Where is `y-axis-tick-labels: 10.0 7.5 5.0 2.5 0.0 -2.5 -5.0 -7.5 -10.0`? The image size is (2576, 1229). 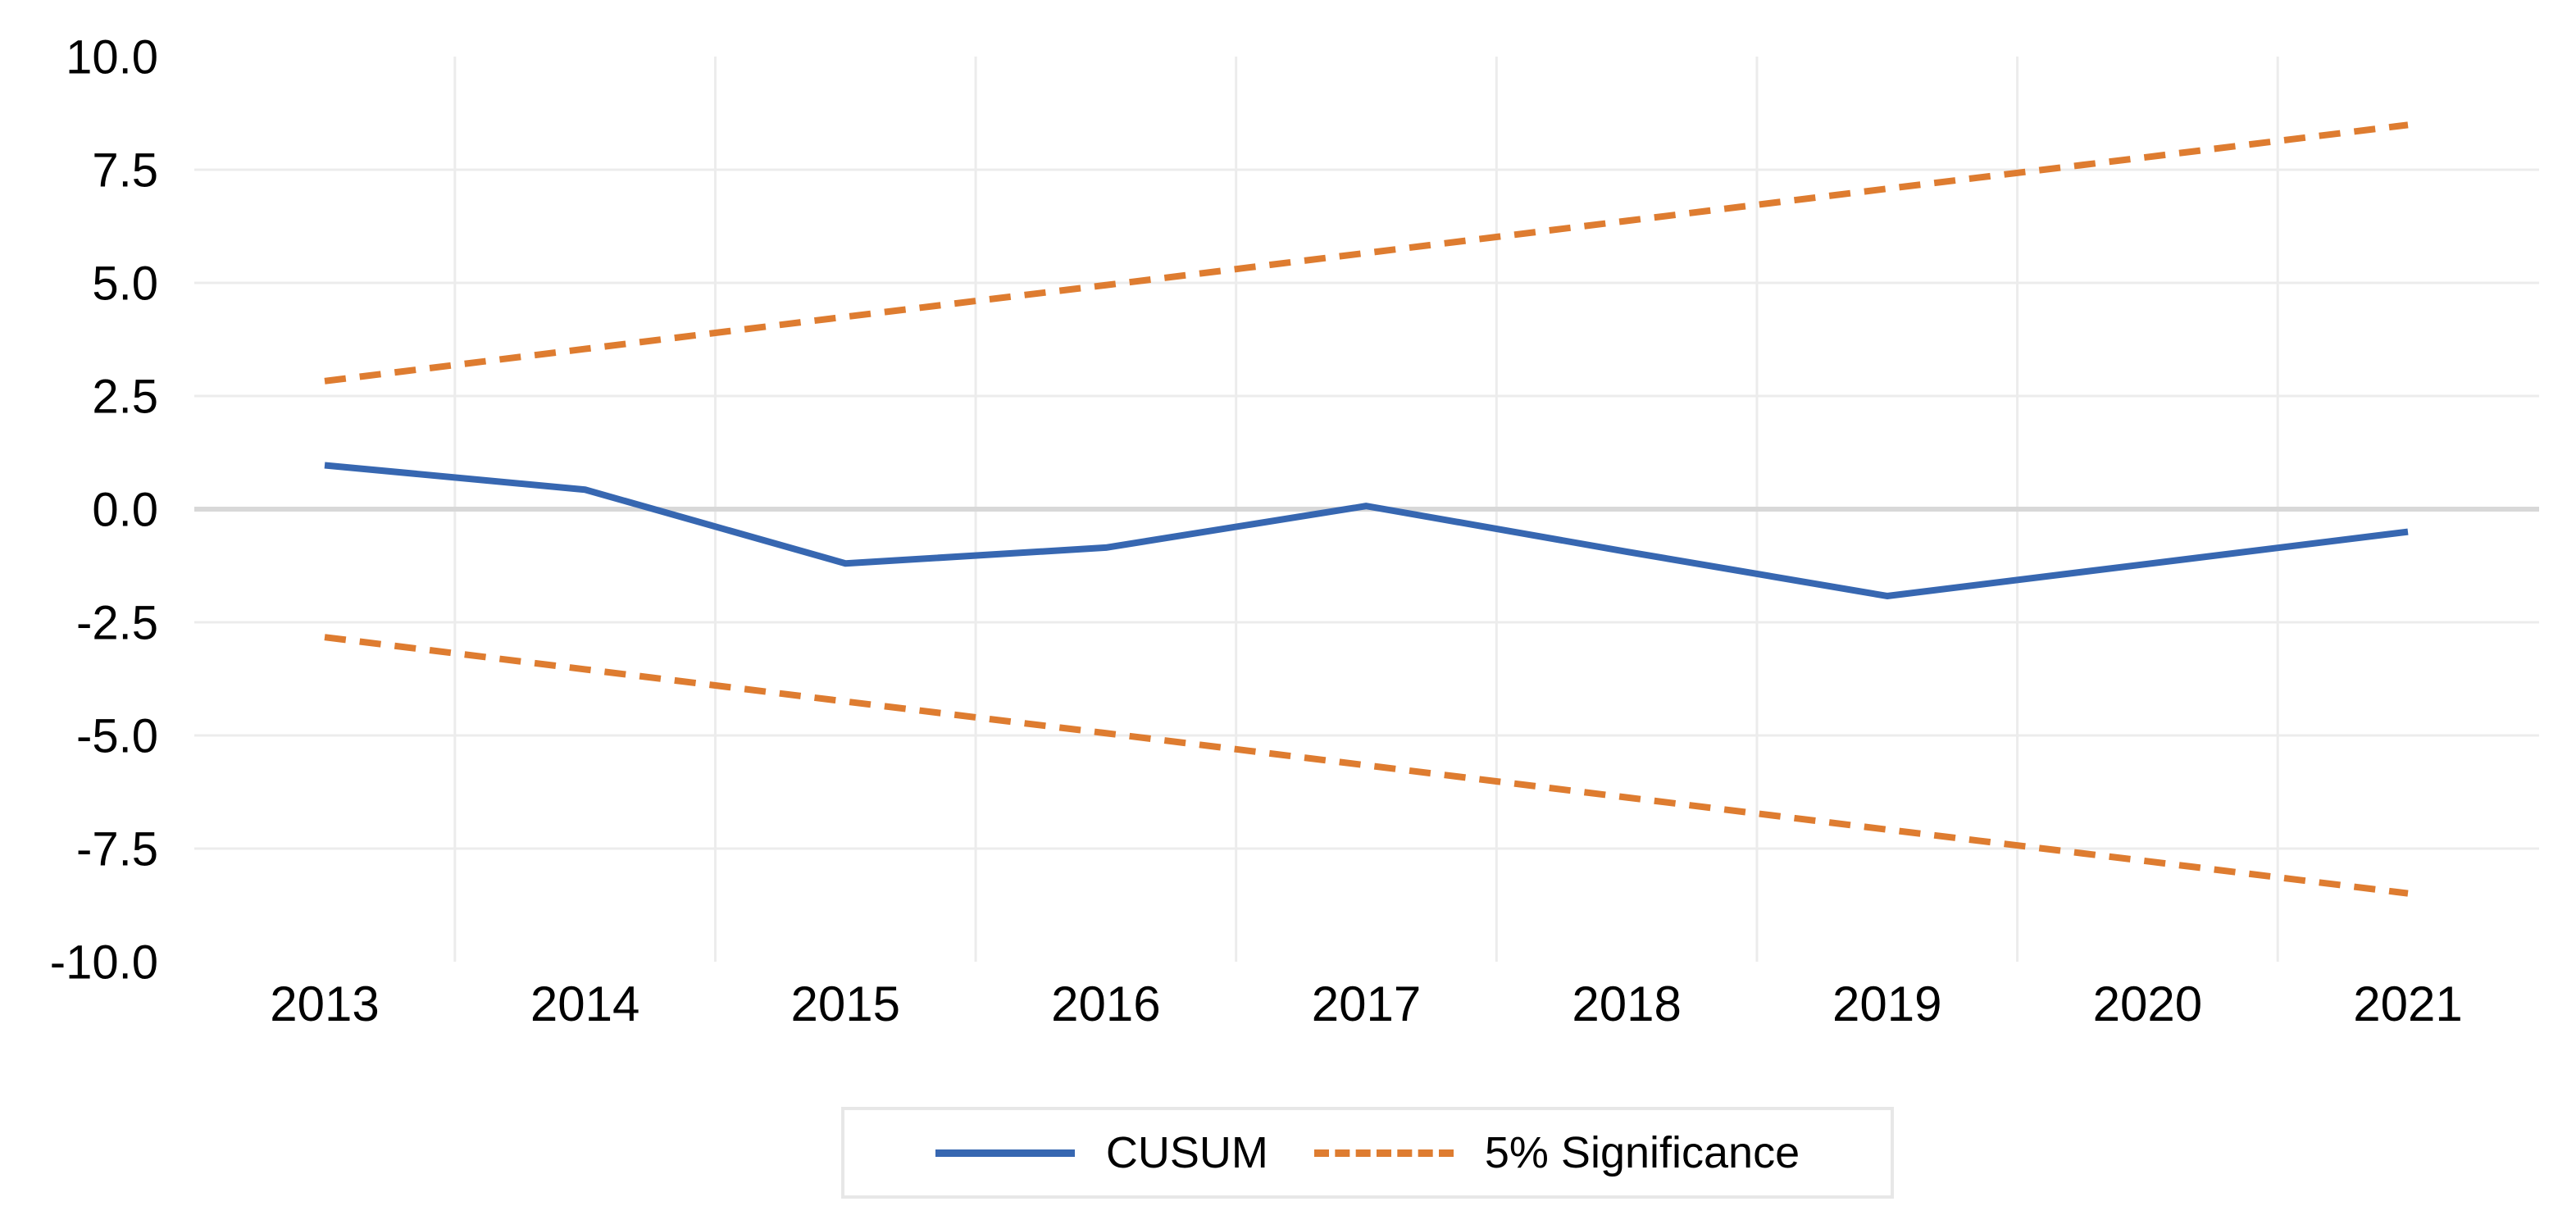 y-axis-tick-labels: 10.0 7.5 5.0 2.5 0.0 -2.5 -5.0 -7.5 -10.0 is located at coordinates (104, 510).